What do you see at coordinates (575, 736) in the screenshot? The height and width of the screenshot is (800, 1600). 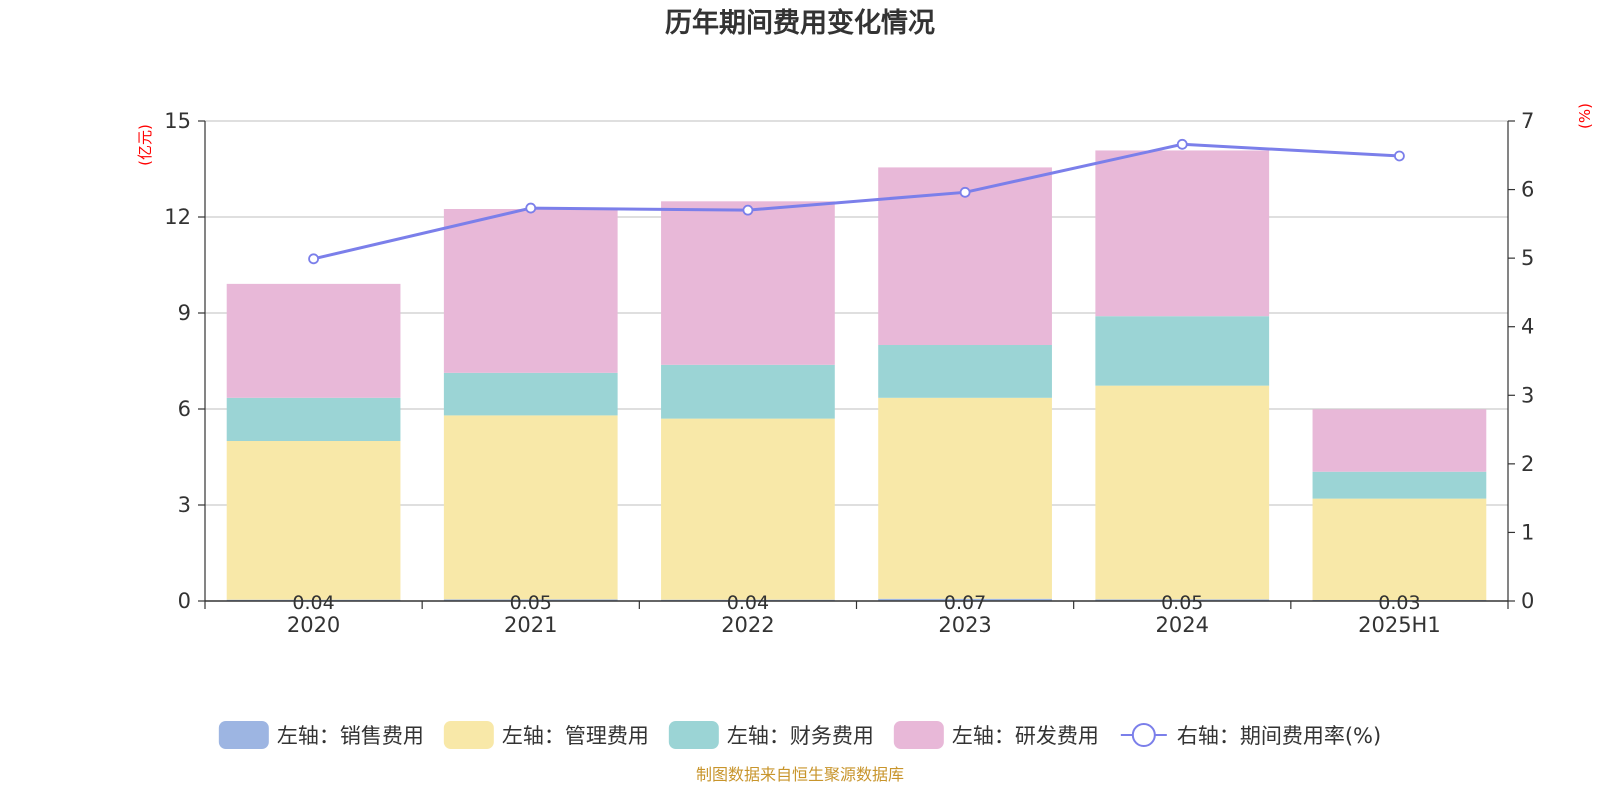 I see `legend-label: 左轴：管理费用` at bounding box center [575, 736].